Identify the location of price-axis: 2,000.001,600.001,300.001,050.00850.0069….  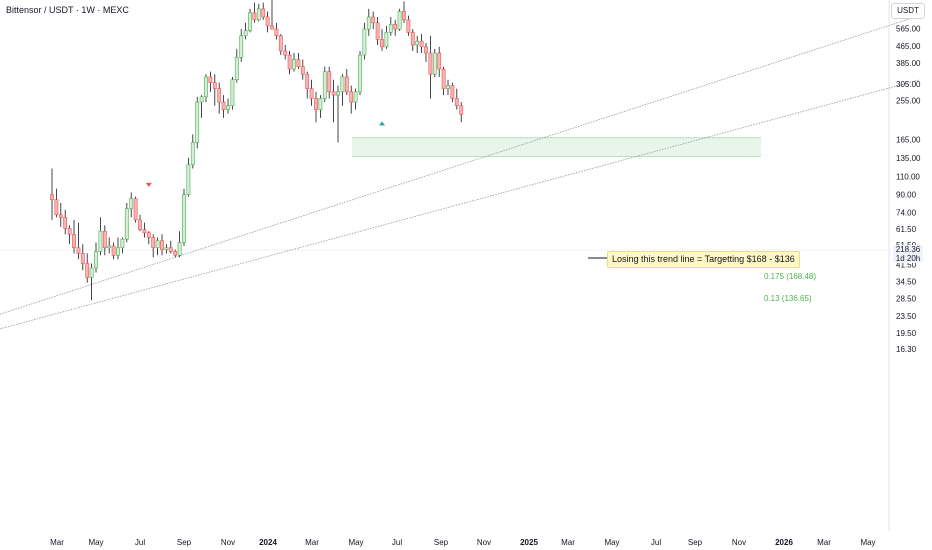
(912, 177).